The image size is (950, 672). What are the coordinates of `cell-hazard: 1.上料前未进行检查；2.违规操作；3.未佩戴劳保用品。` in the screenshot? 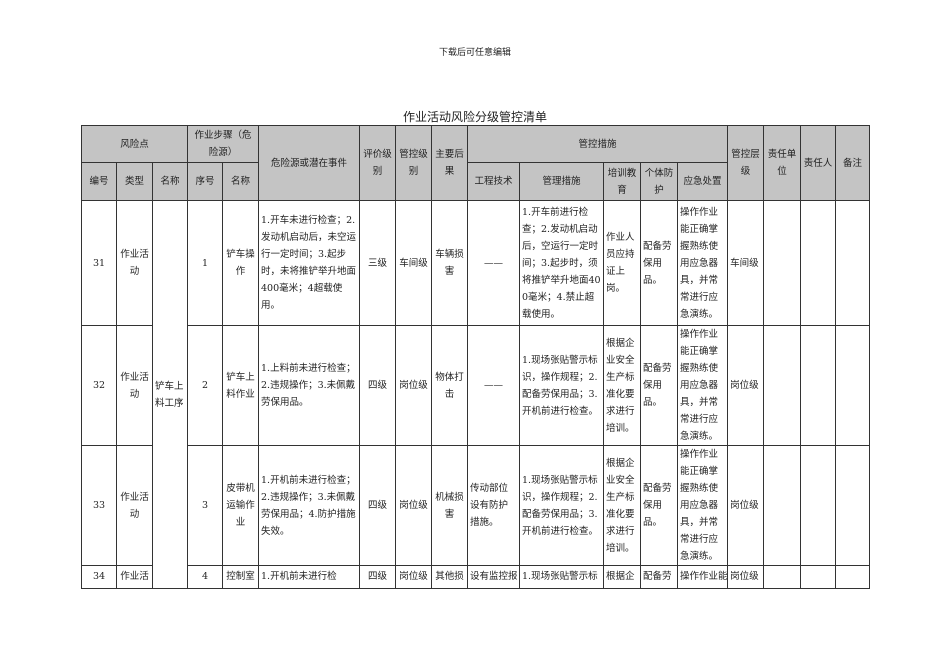 It's located at (309, 385).